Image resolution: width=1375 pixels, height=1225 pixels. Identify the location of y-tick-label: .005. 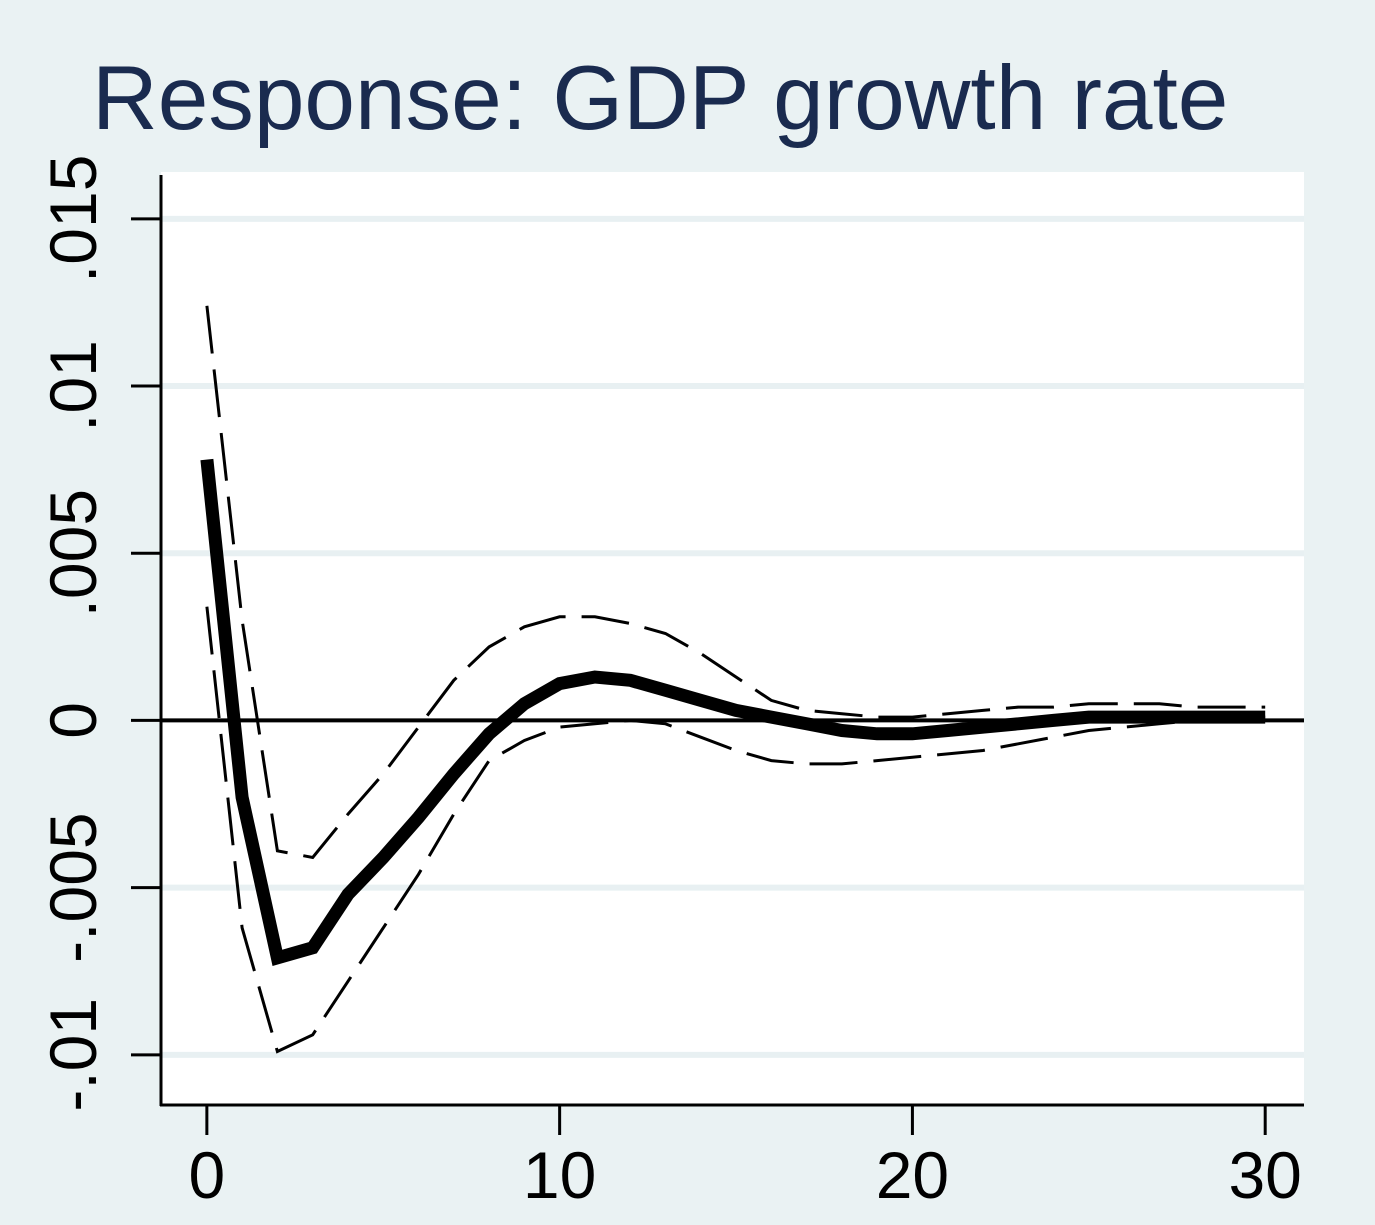
(73, 553).